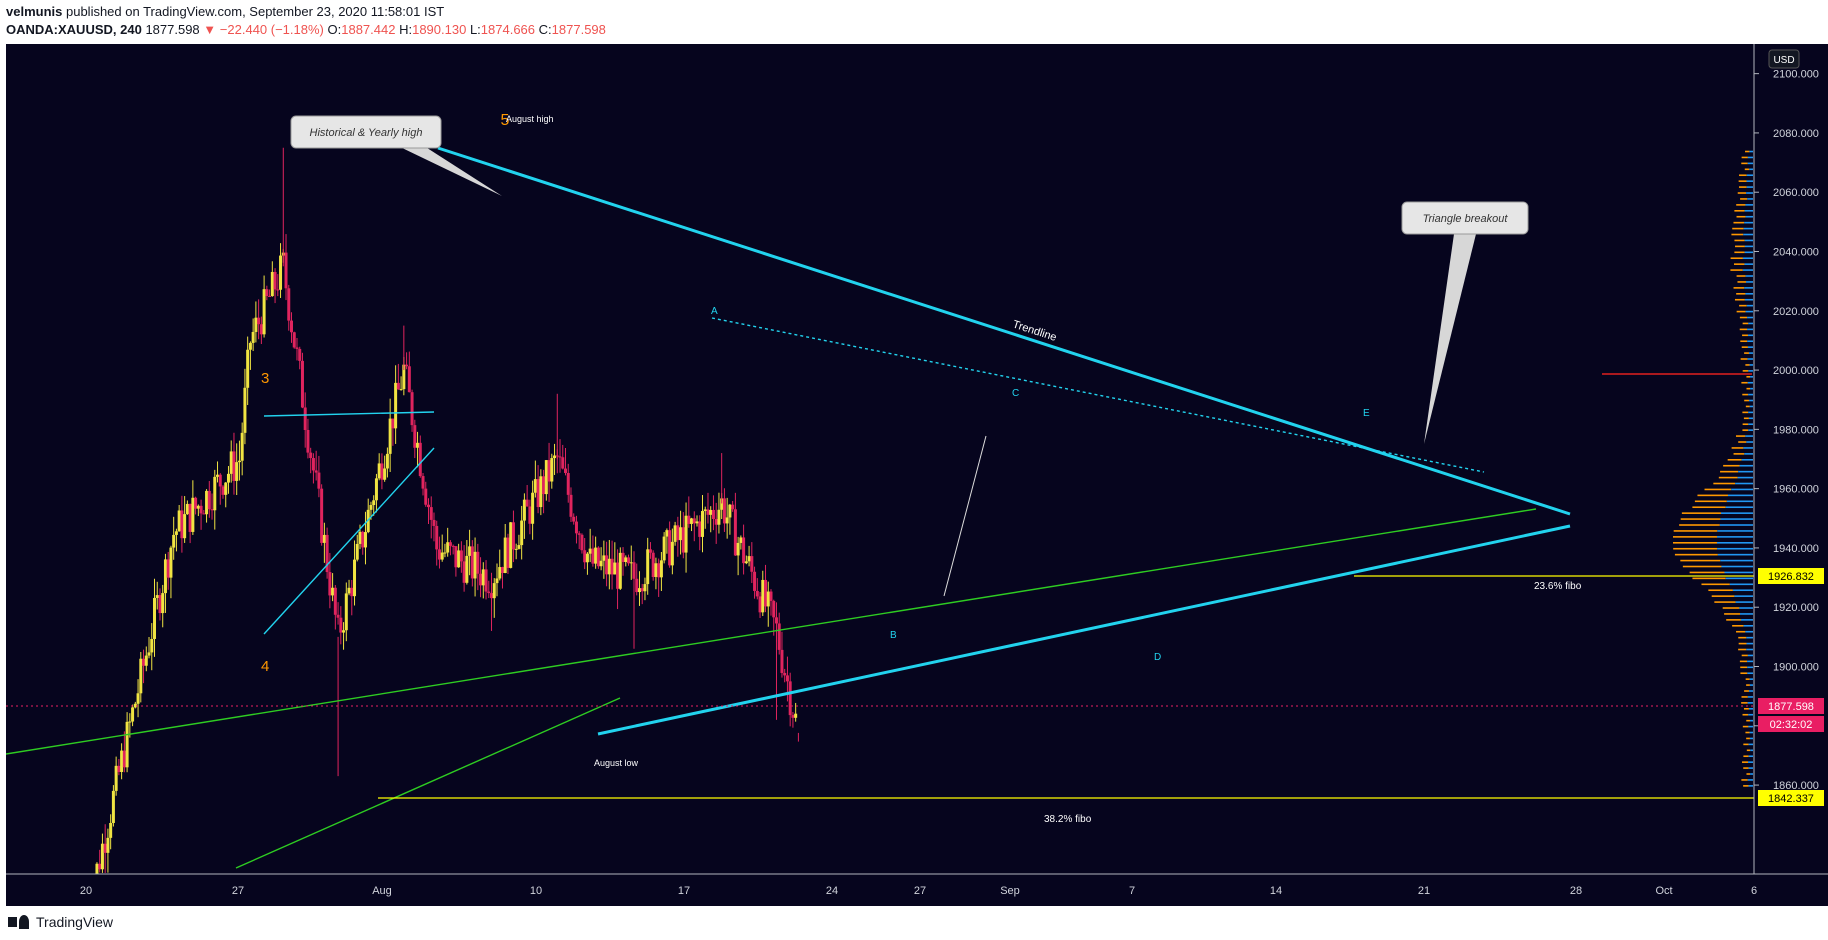 The image size is (1828, 940). Describe the element at coordinates (1465, 322) in the screenshot. I see `triangle-breakout-callout: Triangle breakout` at that location.